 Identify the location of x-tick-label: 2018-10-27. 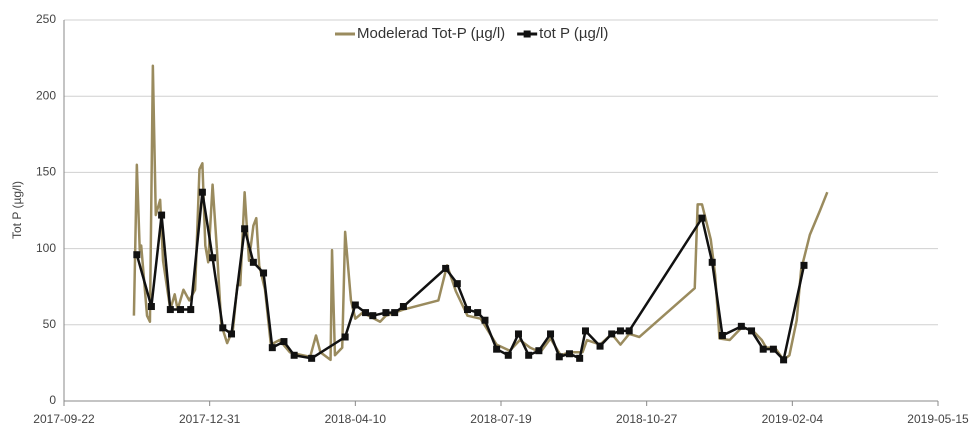
(647, 419).